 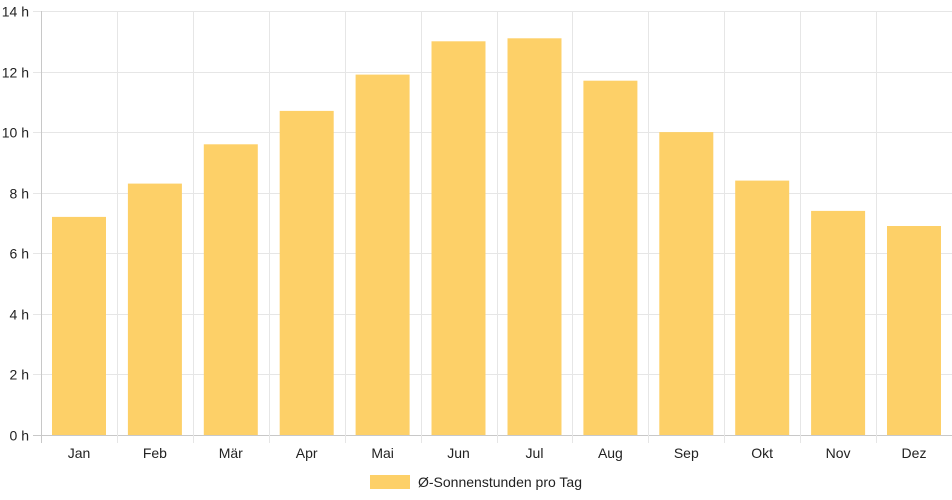 I want to click on x-tick-label: Jan, so click(x=79, y=453).